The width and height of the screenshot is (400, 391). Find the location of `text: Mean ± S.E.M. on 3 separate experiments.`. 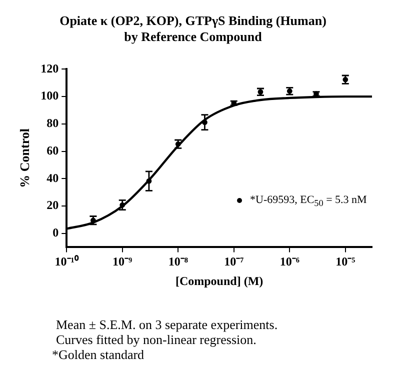

text: Mean ± S.E.M. on 3 separate experiments. is located at coordinates (167, 324).